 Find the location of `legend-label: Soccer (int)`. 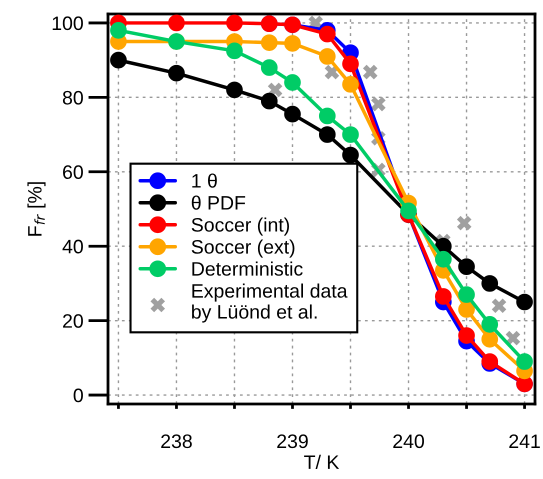

legend-label: Soccer (int) is located at coordinates (241, 226).